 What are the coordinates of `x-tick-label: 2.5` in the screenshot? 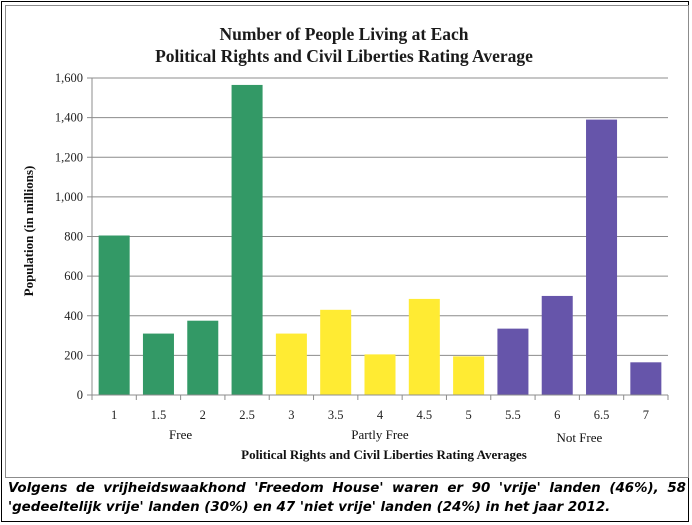 It's located at (247, 415).